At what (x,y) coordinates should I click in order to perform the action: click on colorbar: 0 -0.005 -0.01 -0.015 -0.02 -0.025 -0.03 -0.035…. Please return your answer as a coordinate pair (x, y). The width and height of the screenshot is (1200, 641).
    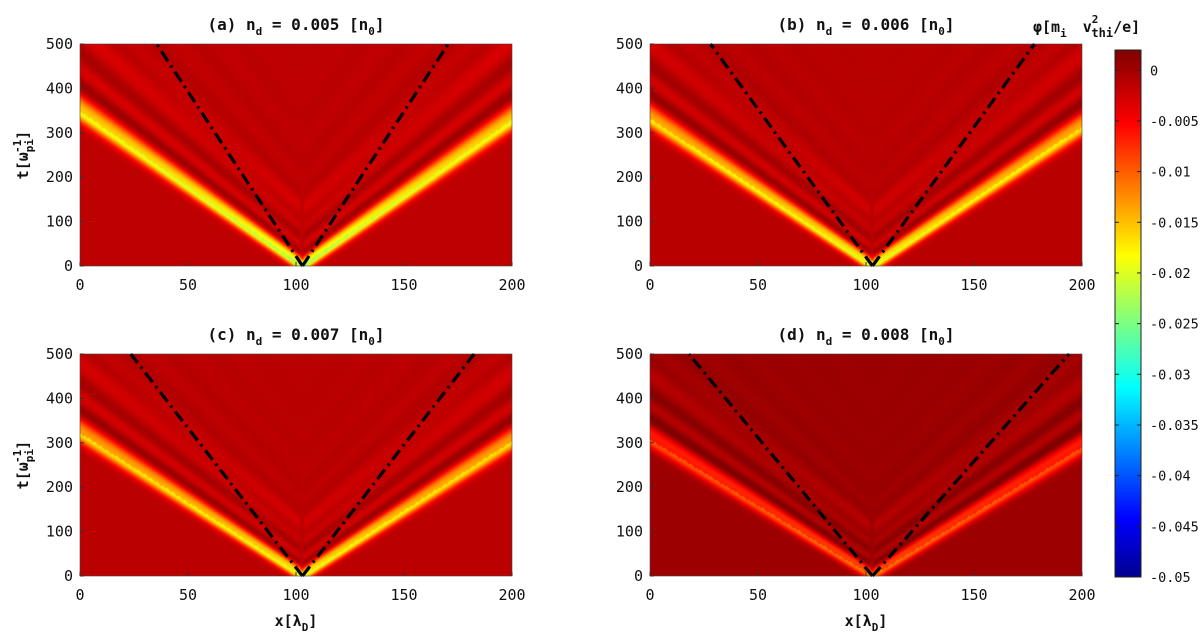
    Looking at the image, I should click on (1116, 299).